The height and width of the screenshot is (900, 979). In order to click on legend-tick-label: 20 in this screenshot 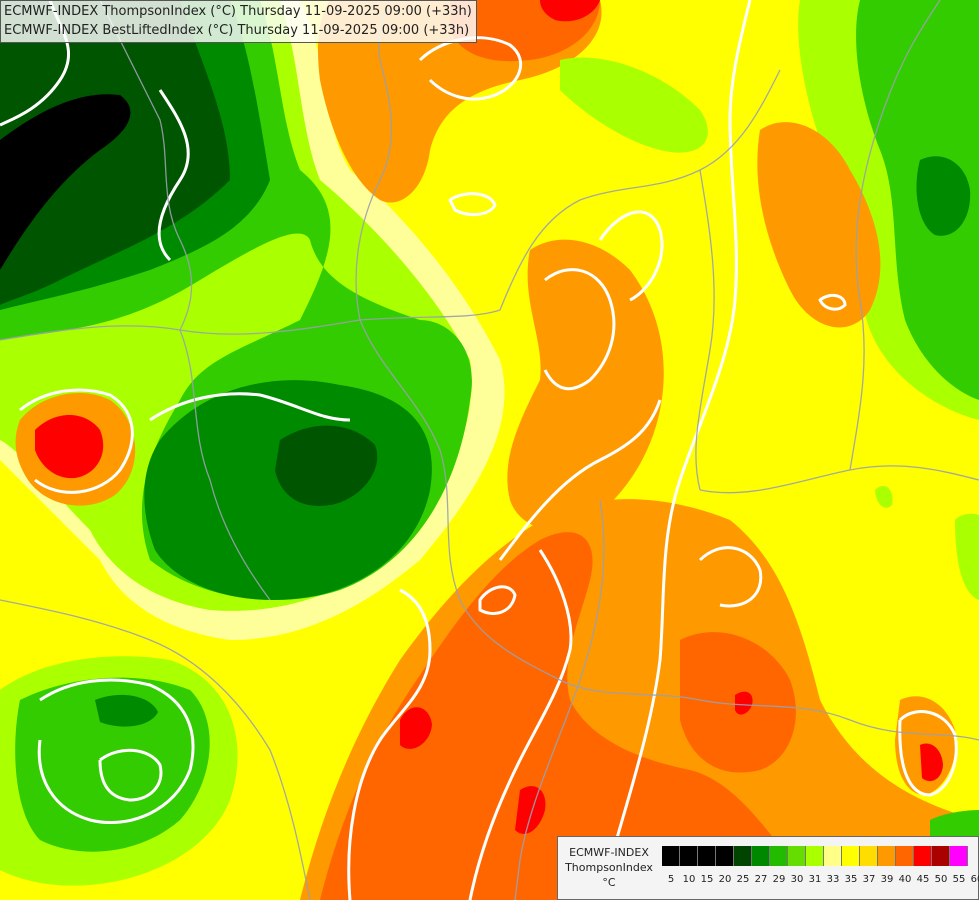, I will do `click(725, 879)`.